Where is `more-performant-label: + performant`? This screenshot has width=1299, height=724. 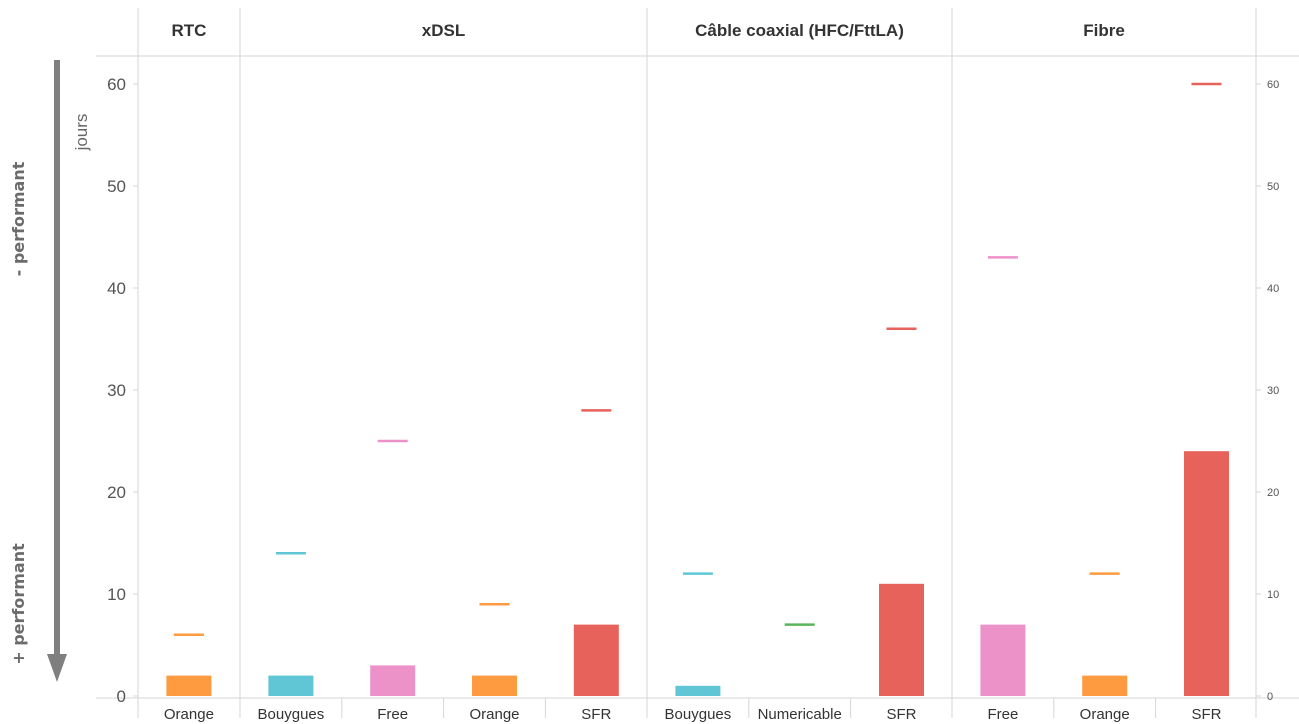
more-performant-label: + performant is located at coordinates (18, 604).